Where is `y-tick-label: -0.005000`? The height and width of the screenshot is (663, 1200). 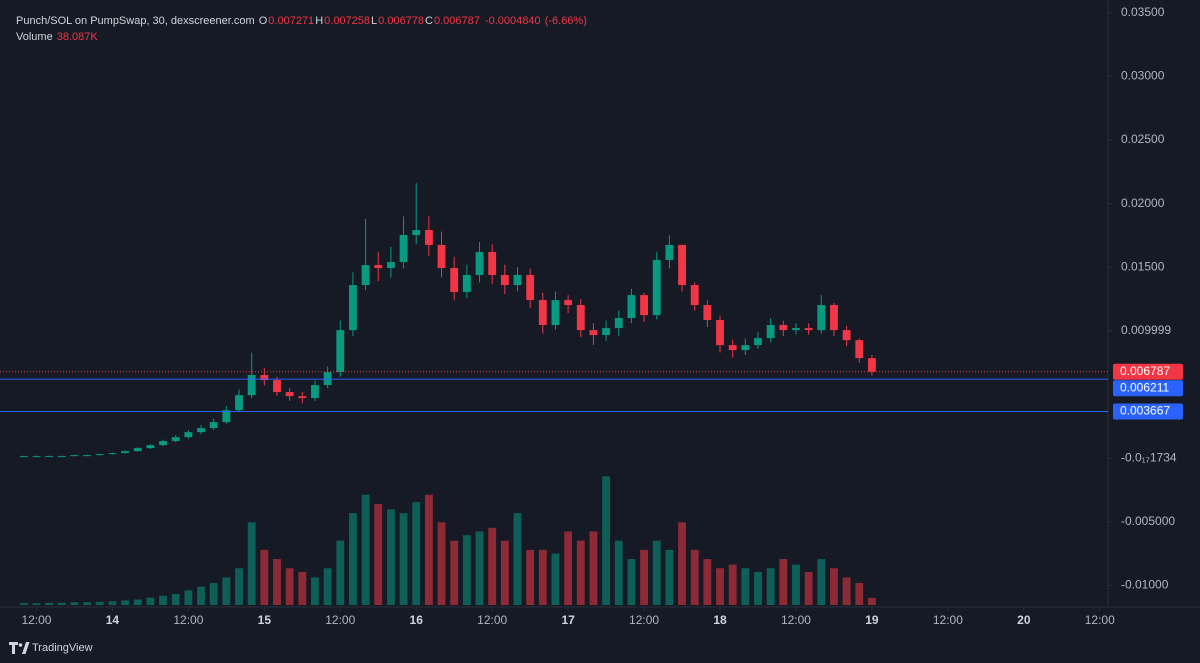
y-tick-label: -0.005000 is located at coordinates (1148, 521).